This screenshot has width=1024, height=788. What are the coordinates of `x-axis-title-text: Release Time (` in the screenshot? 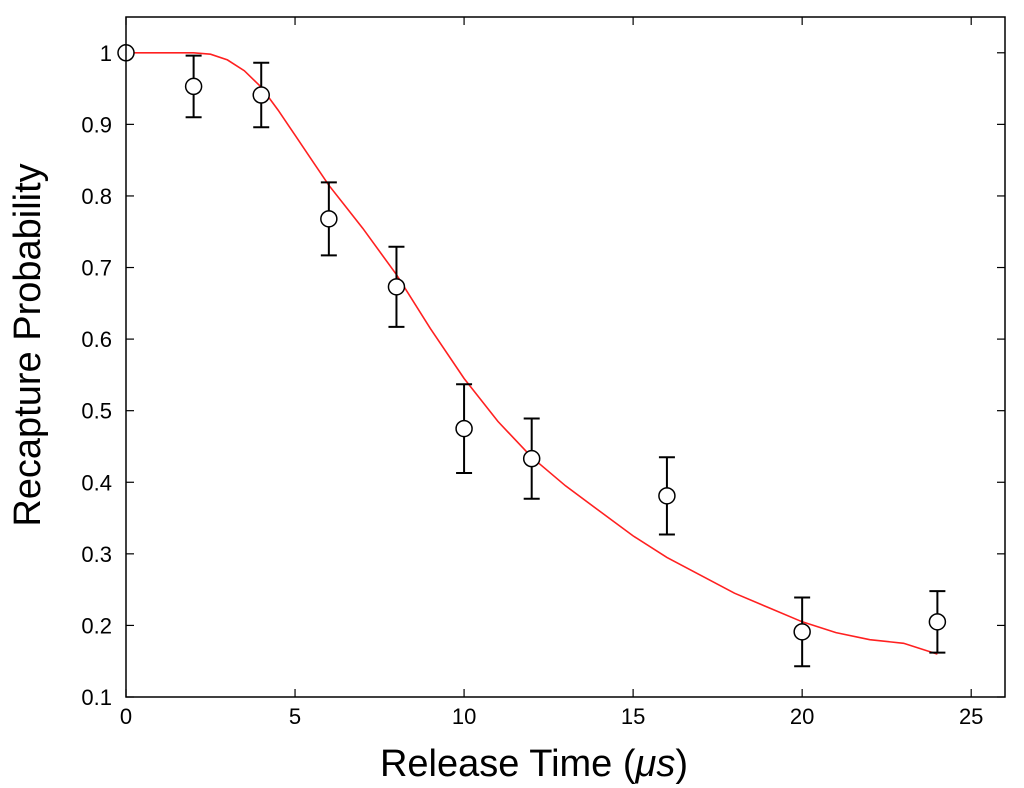 It's located at (508, 764).